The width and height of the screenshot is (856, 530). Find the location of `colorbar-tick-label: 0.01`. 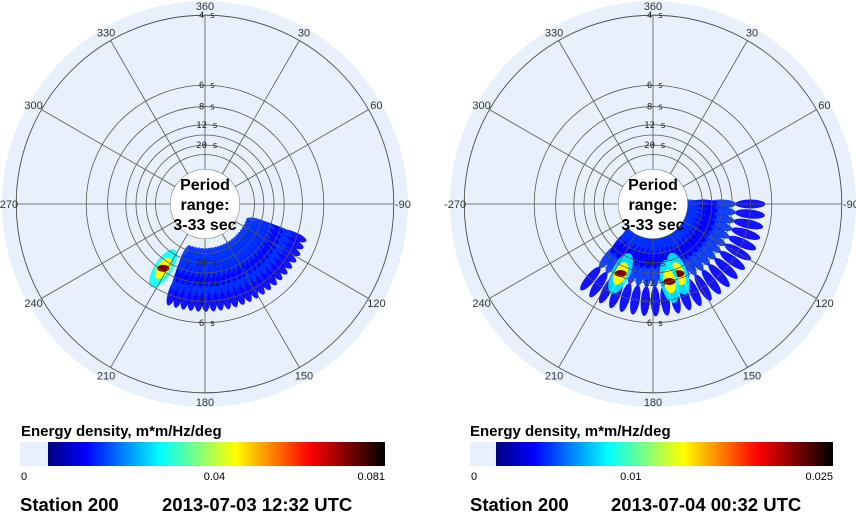

colorbar-tick-label: 0.01 is located at coordinates (630, 477).